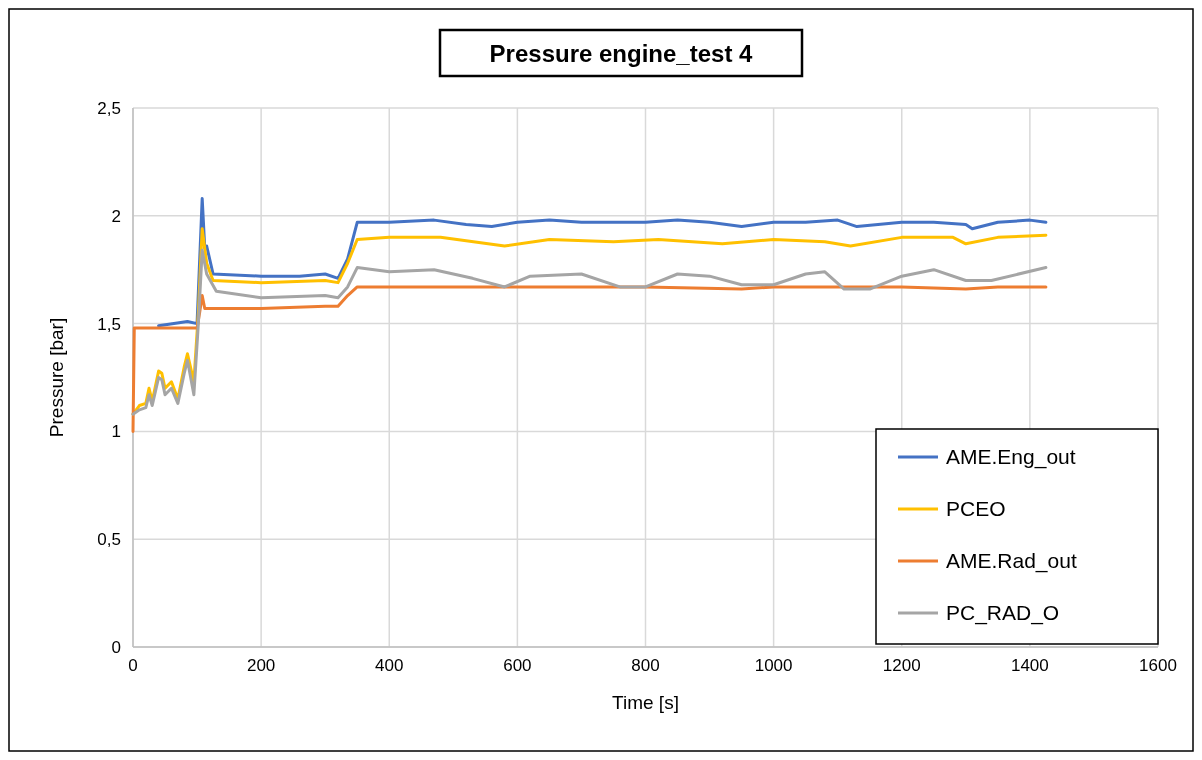 This screenshot has width=1202, height=760. I want to click on x-tick-label: 1000, so click(773, 665).